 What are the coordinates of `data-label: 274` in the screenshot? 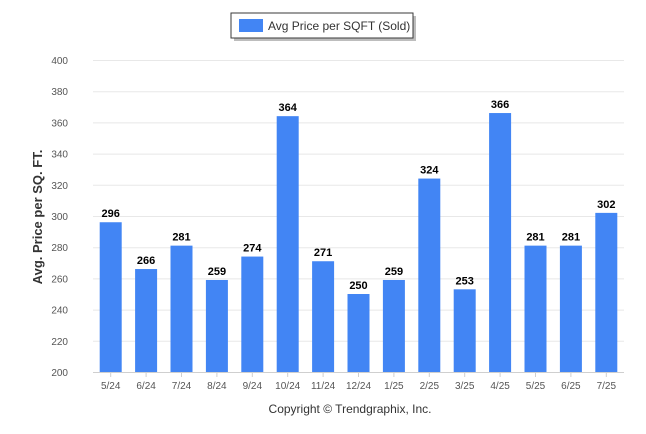 It's located at (252, 249).